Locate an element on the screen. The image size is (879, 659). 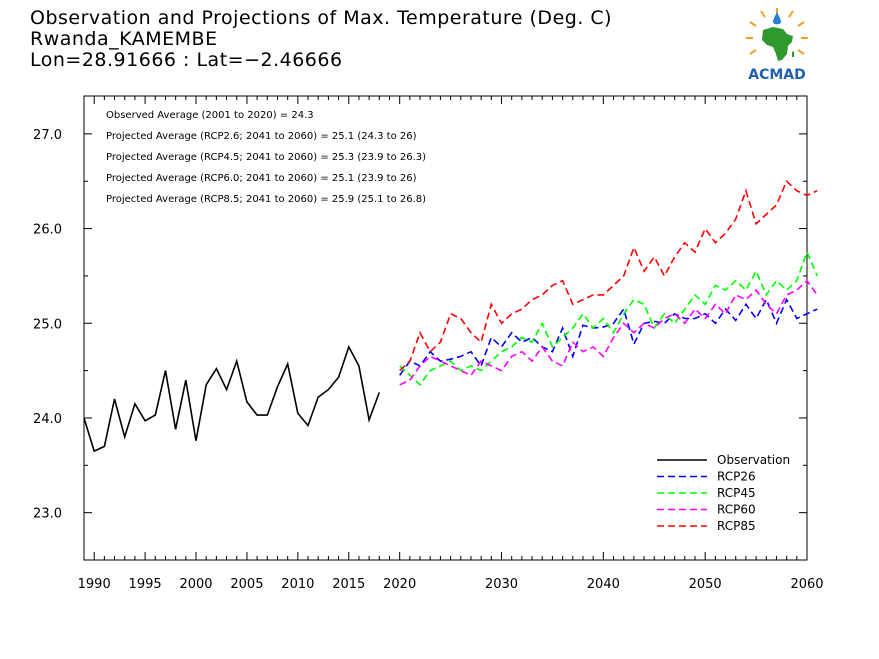
series-line-observation is located at coordinates (232, 398).